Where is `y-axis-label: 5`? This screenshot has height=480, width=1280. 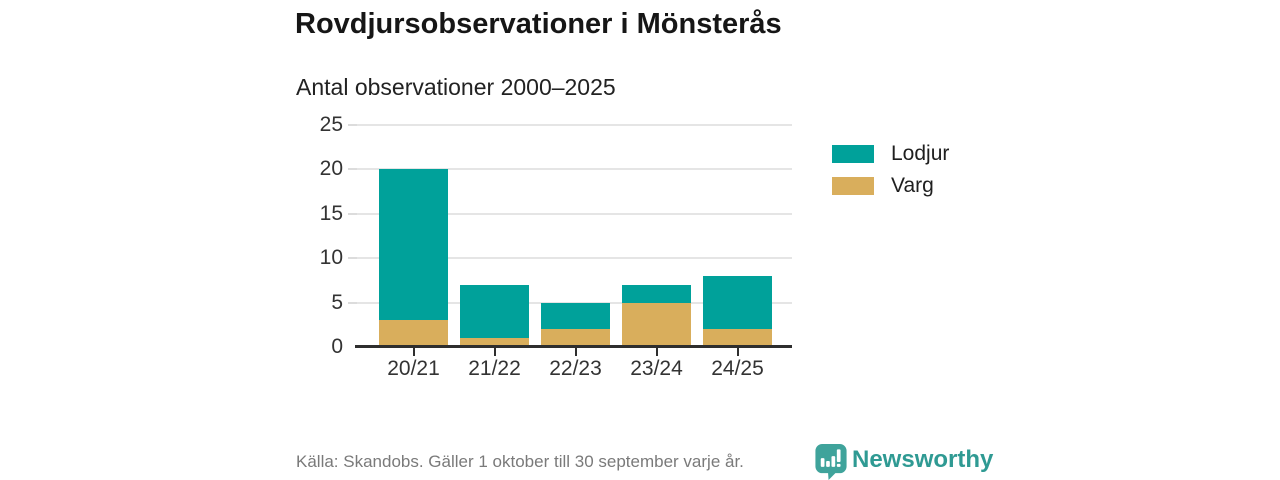 y-axis-label: 5 is located at coordinates (337, 302).